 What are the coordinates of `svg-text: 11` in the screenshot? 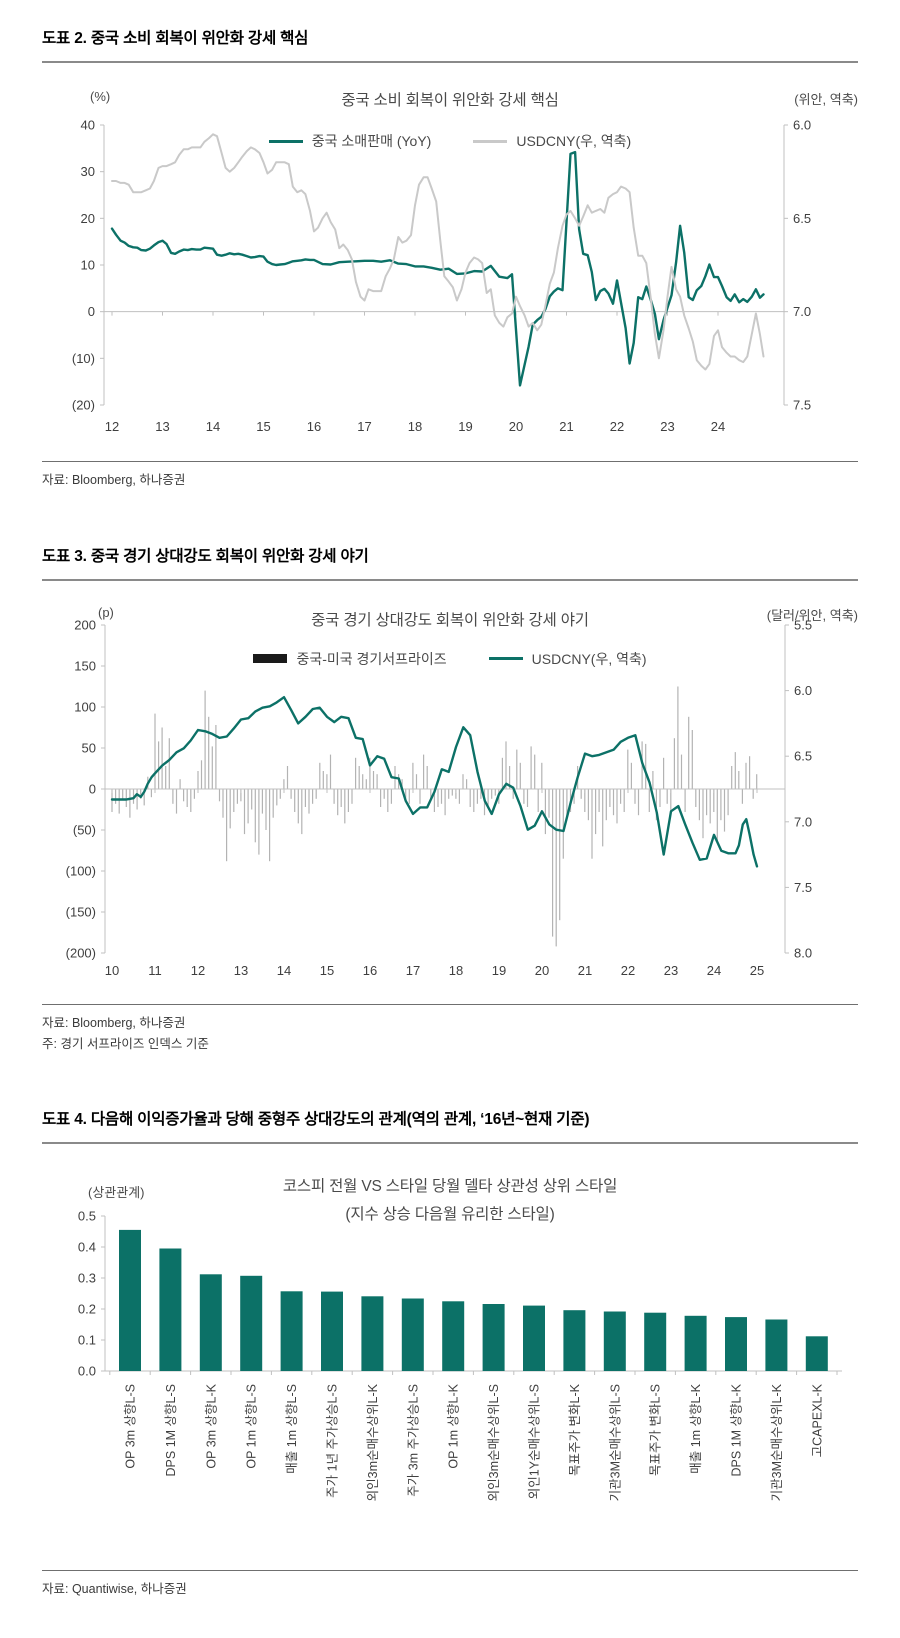 It's located at (155, 970).